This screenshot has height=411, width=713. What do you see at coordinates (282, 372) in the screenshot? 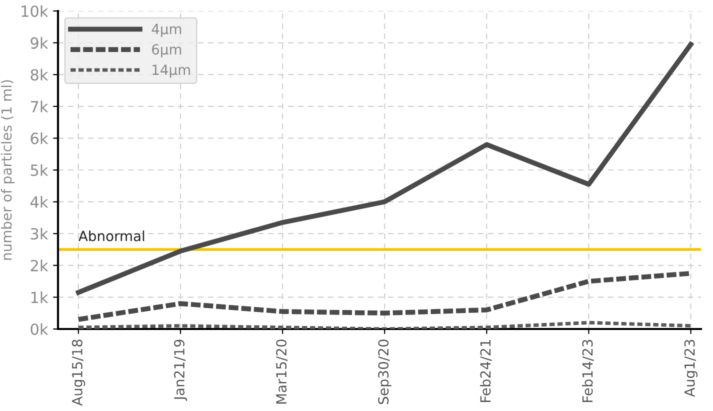
I see `x-tick-label: Mar15/20` at bounding box center [282, 372].